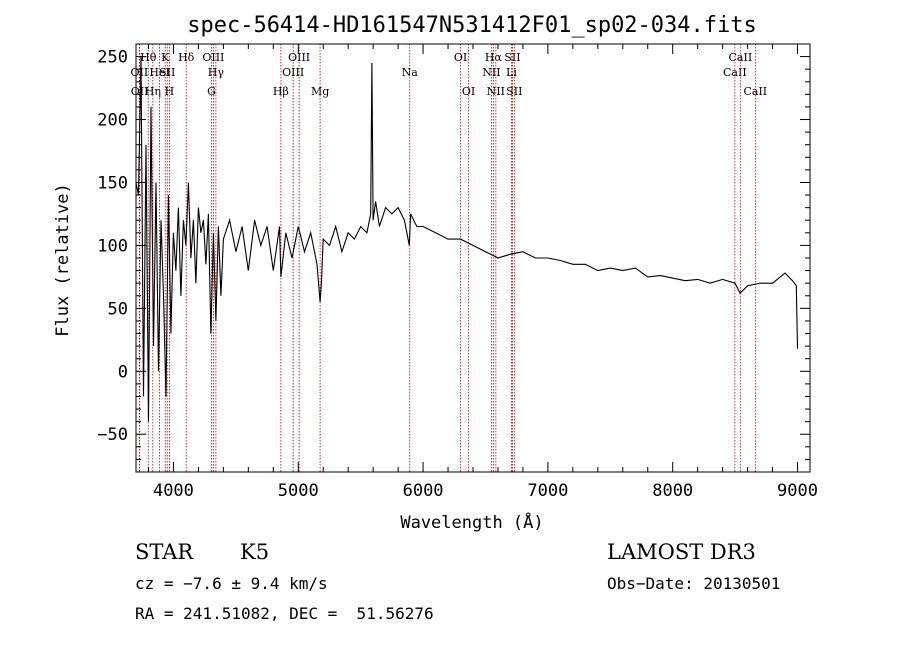 This screenshot has height=649, width=900. Describe the element at coordinates (511, 72) in the screenshot. I see `spectral-line-label: Li` at that location.